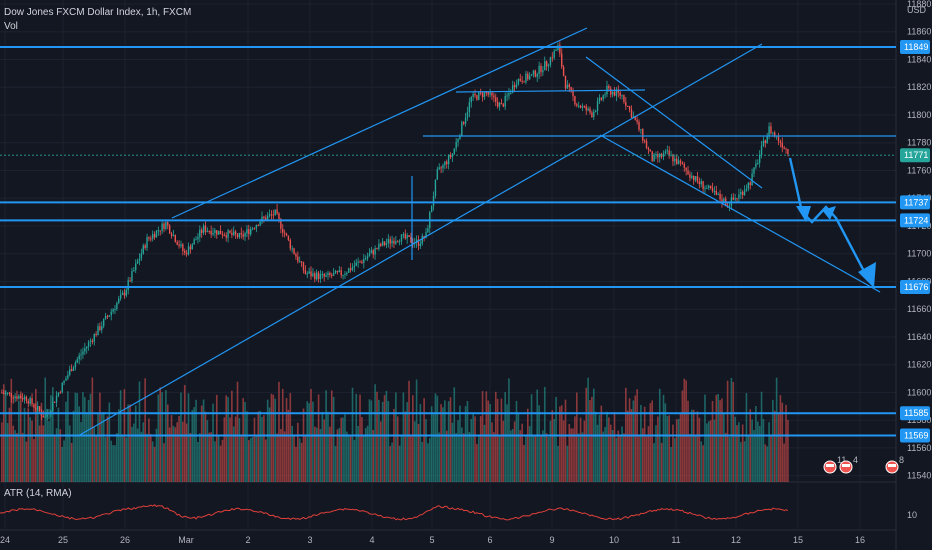 This screenshot has width=932, height=550. I want to click on price-tick-label: 11540, so click(919, 476).